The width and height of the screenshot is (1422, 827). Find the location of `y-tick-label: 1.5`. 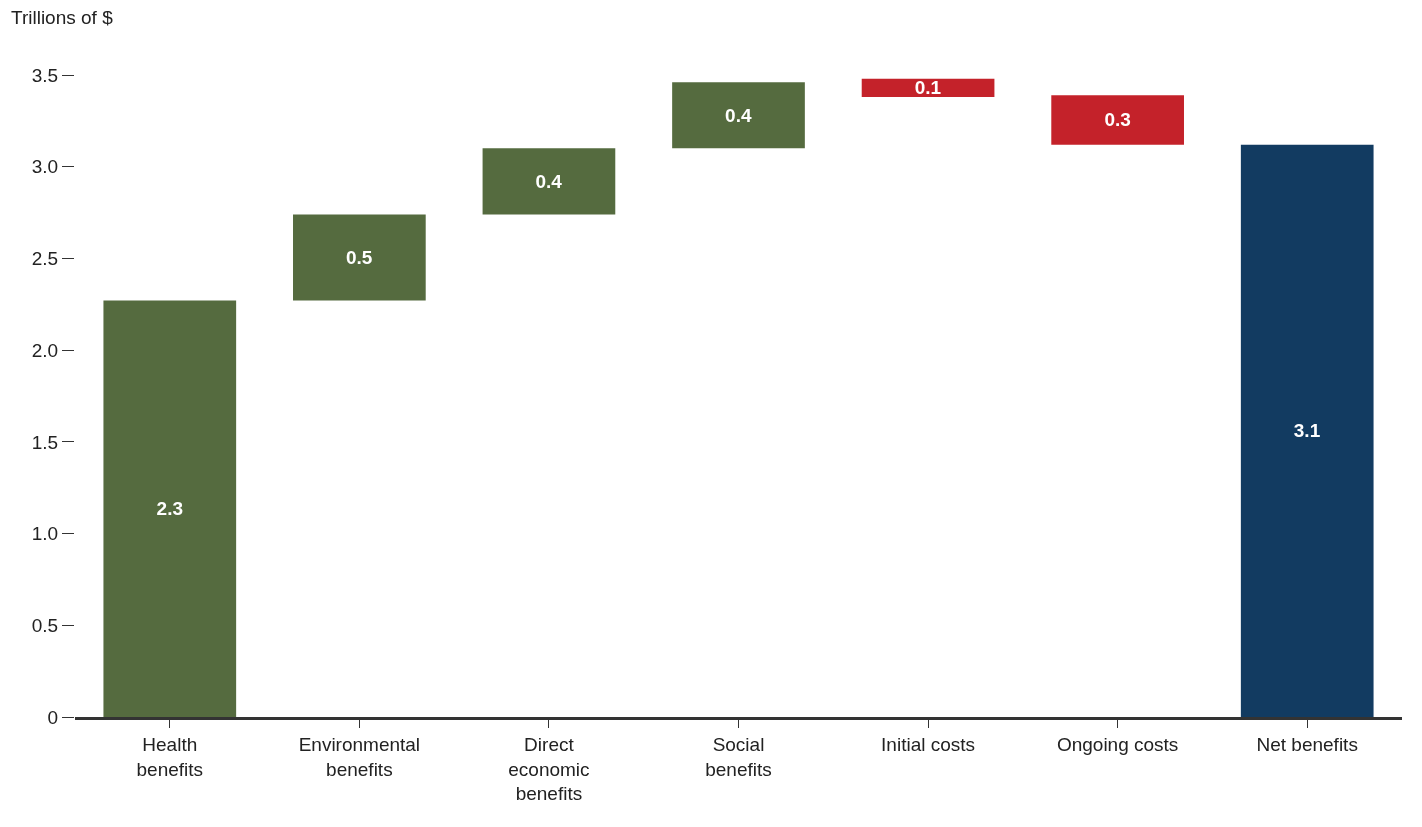

y-tick-label: 1.5 is located at coordinates (45, 442).